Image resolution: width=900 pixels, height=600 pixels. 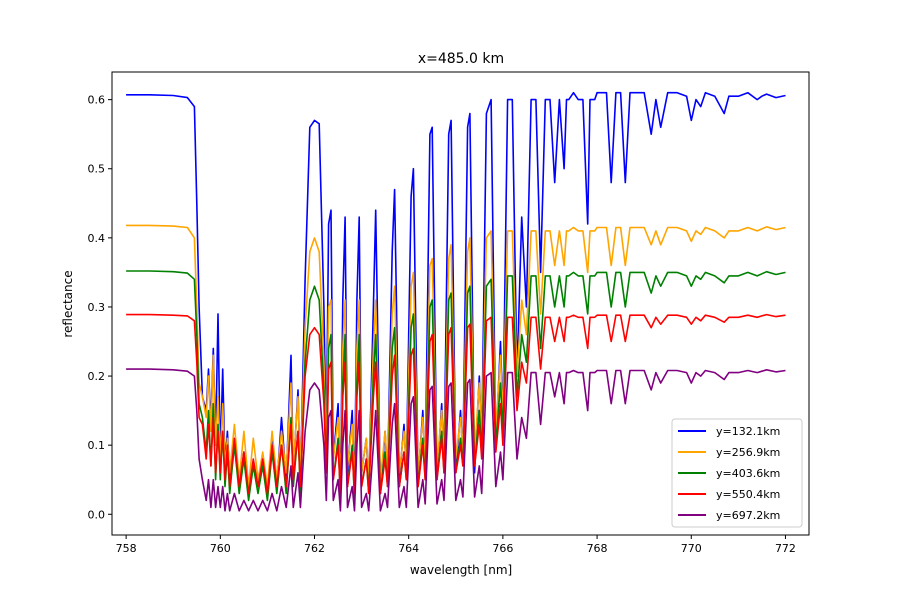 What do you see at coordinates (314, 548) in the screenshot?
I see `x-tick-label: 762` at bounding box center [314, 548].